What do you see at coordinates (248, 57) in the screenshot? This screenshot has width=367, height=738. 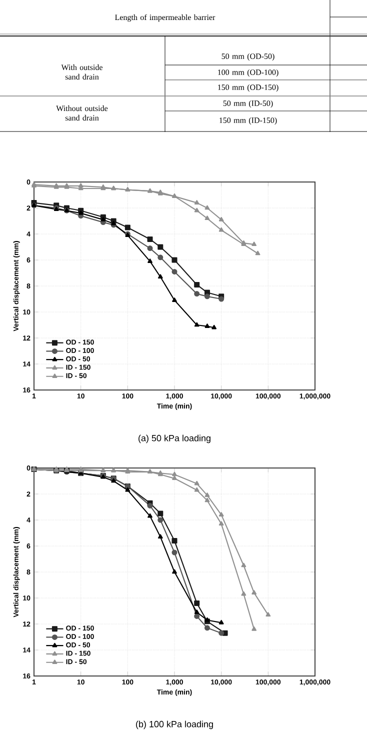 I see `text: 50 mm (OD-50)` at bounding box center [248, 57].